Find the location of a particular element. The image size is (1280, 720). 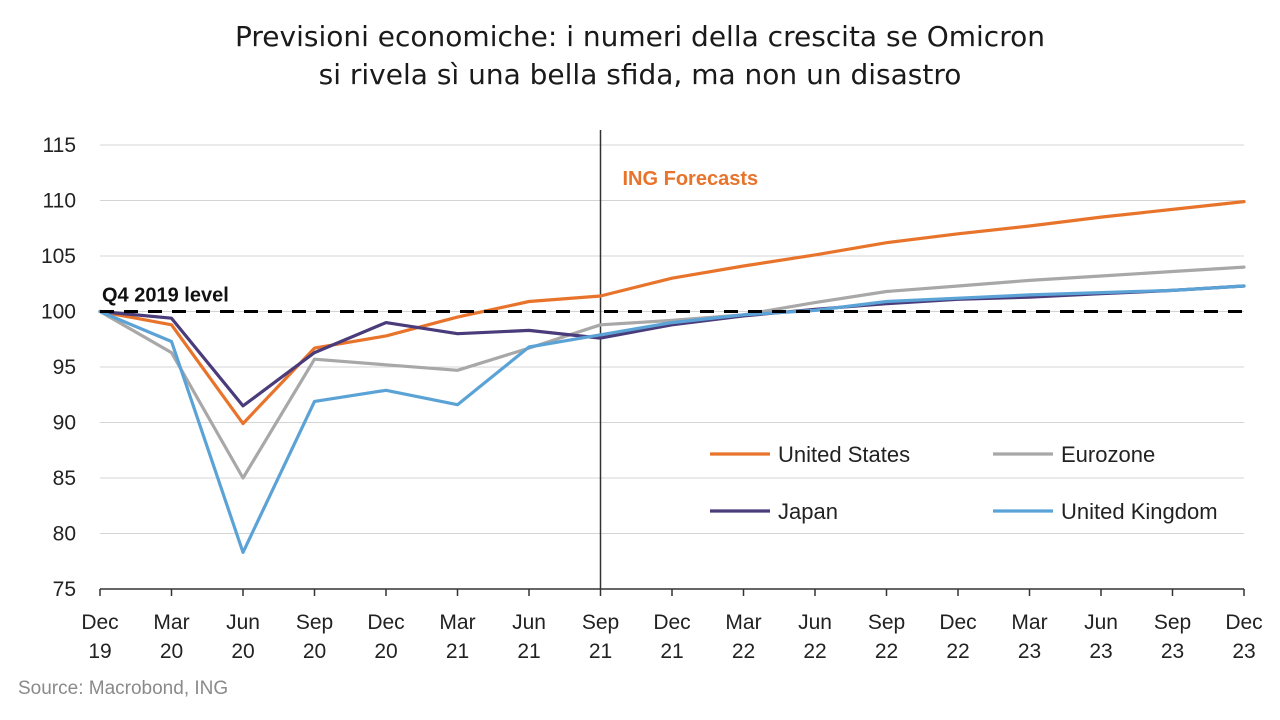

y-tick-label: 80 is located at coordinates (64, 534).